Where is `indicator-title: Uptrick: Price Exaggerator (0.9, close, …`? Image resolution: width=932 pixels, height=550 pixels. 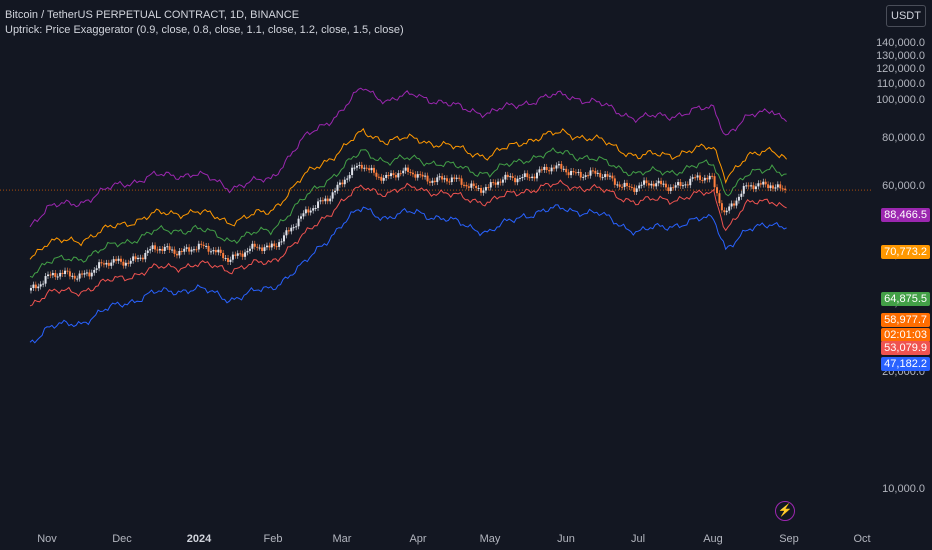
indicator-title: Uptrick: Price Exaggerator (0.9, close, … is located at coordinates (204, 30).